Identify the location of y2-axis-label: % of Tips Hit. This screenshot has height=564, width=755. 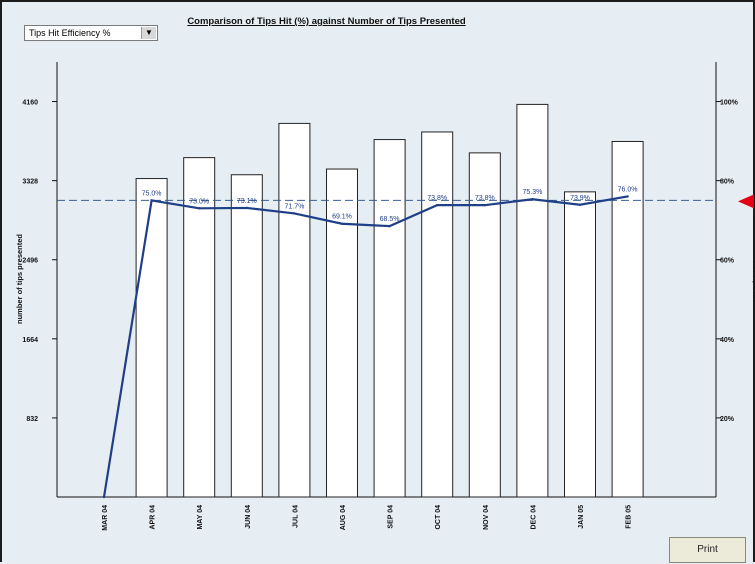
(753, 279).